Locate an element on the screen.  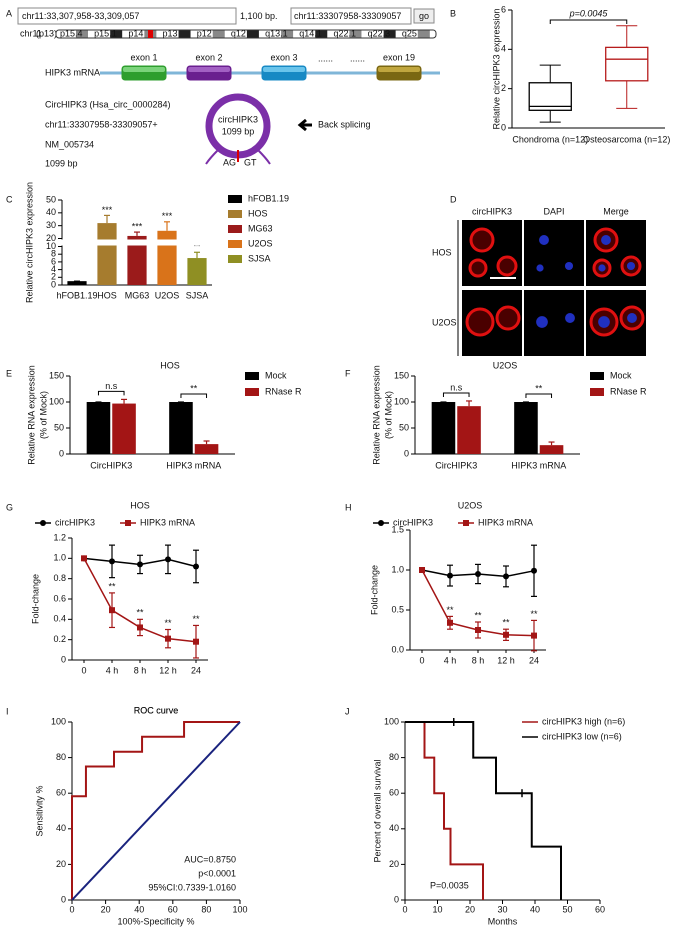
band-label: q12 is located at coordinates (238, 33).